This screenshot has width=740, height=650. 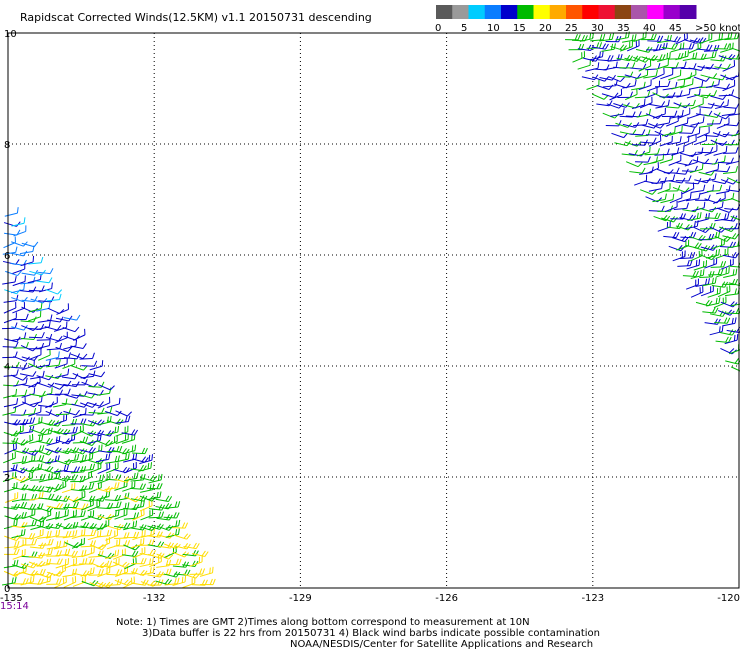 I want to click on colorbar-label: 20, so click(x=545, y=28).